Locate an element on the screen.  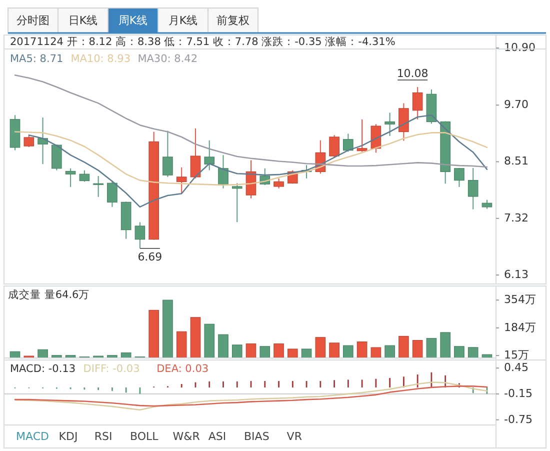
line-series is located at coordinates (251, 396).